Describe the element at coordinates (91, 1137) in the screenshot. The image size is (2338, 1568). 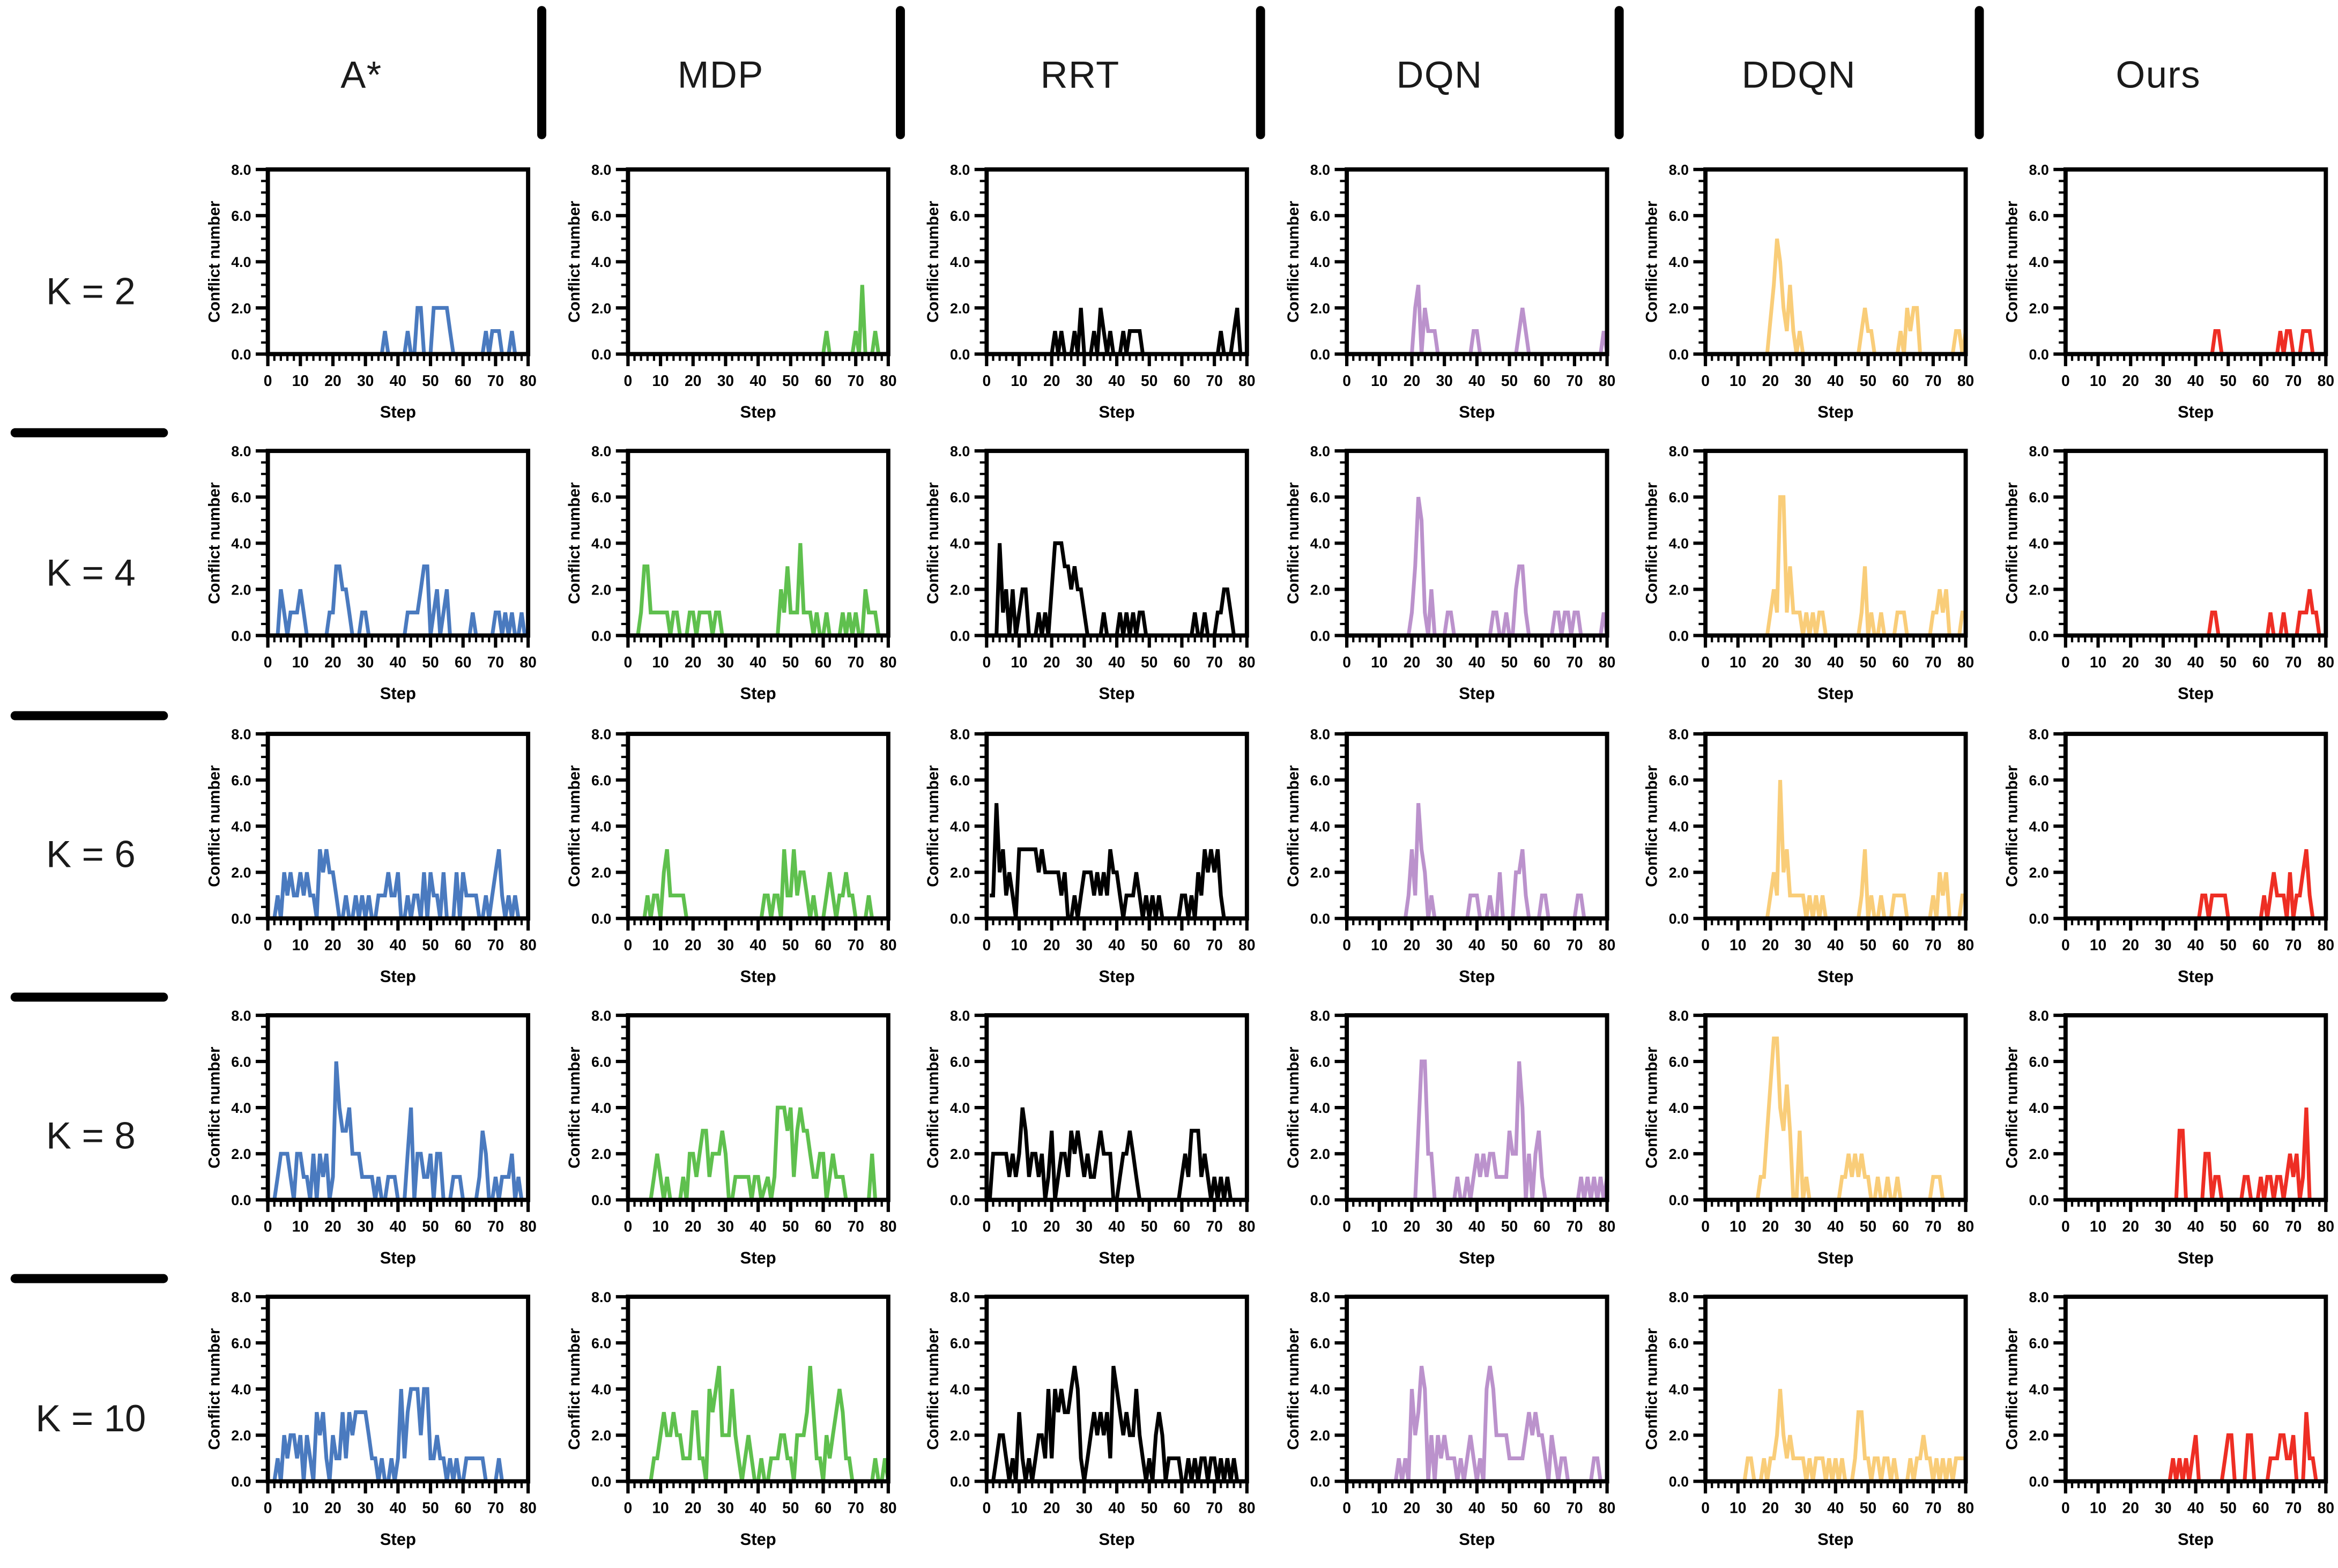
I see `row-label-k8: K = 8` at that location.